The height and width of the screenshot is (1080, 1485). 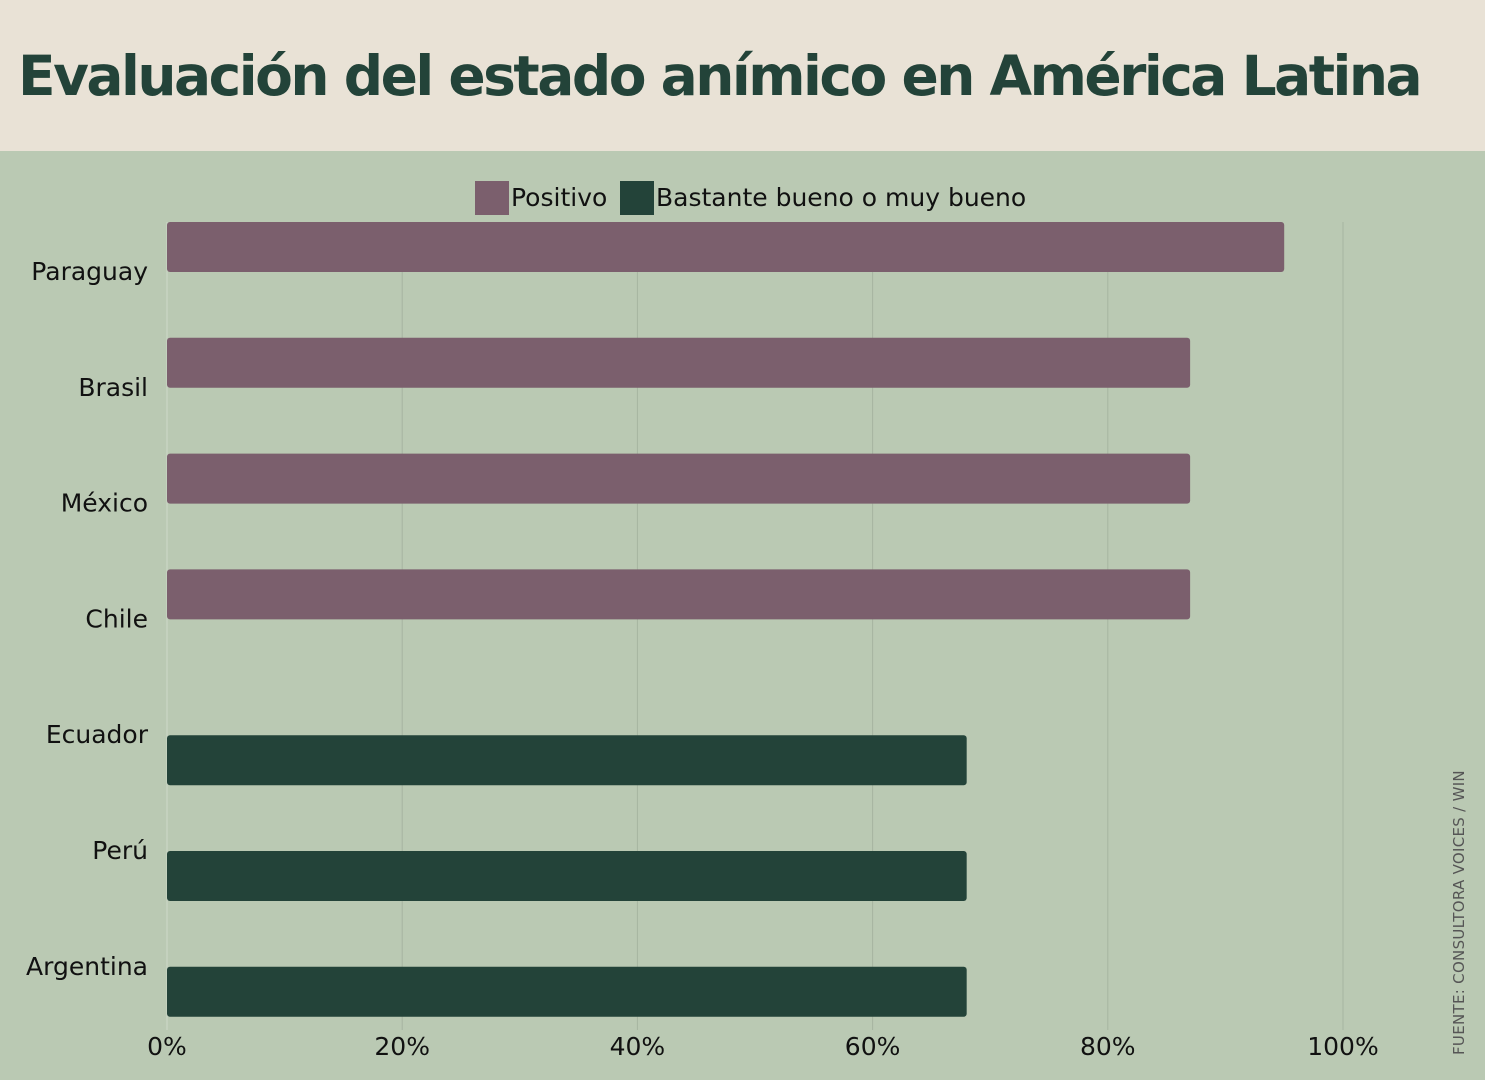 What do you see at coordinates (116, 618) in the screenshot?
I see `category-label: Chile` at bounding box center [116, 618].